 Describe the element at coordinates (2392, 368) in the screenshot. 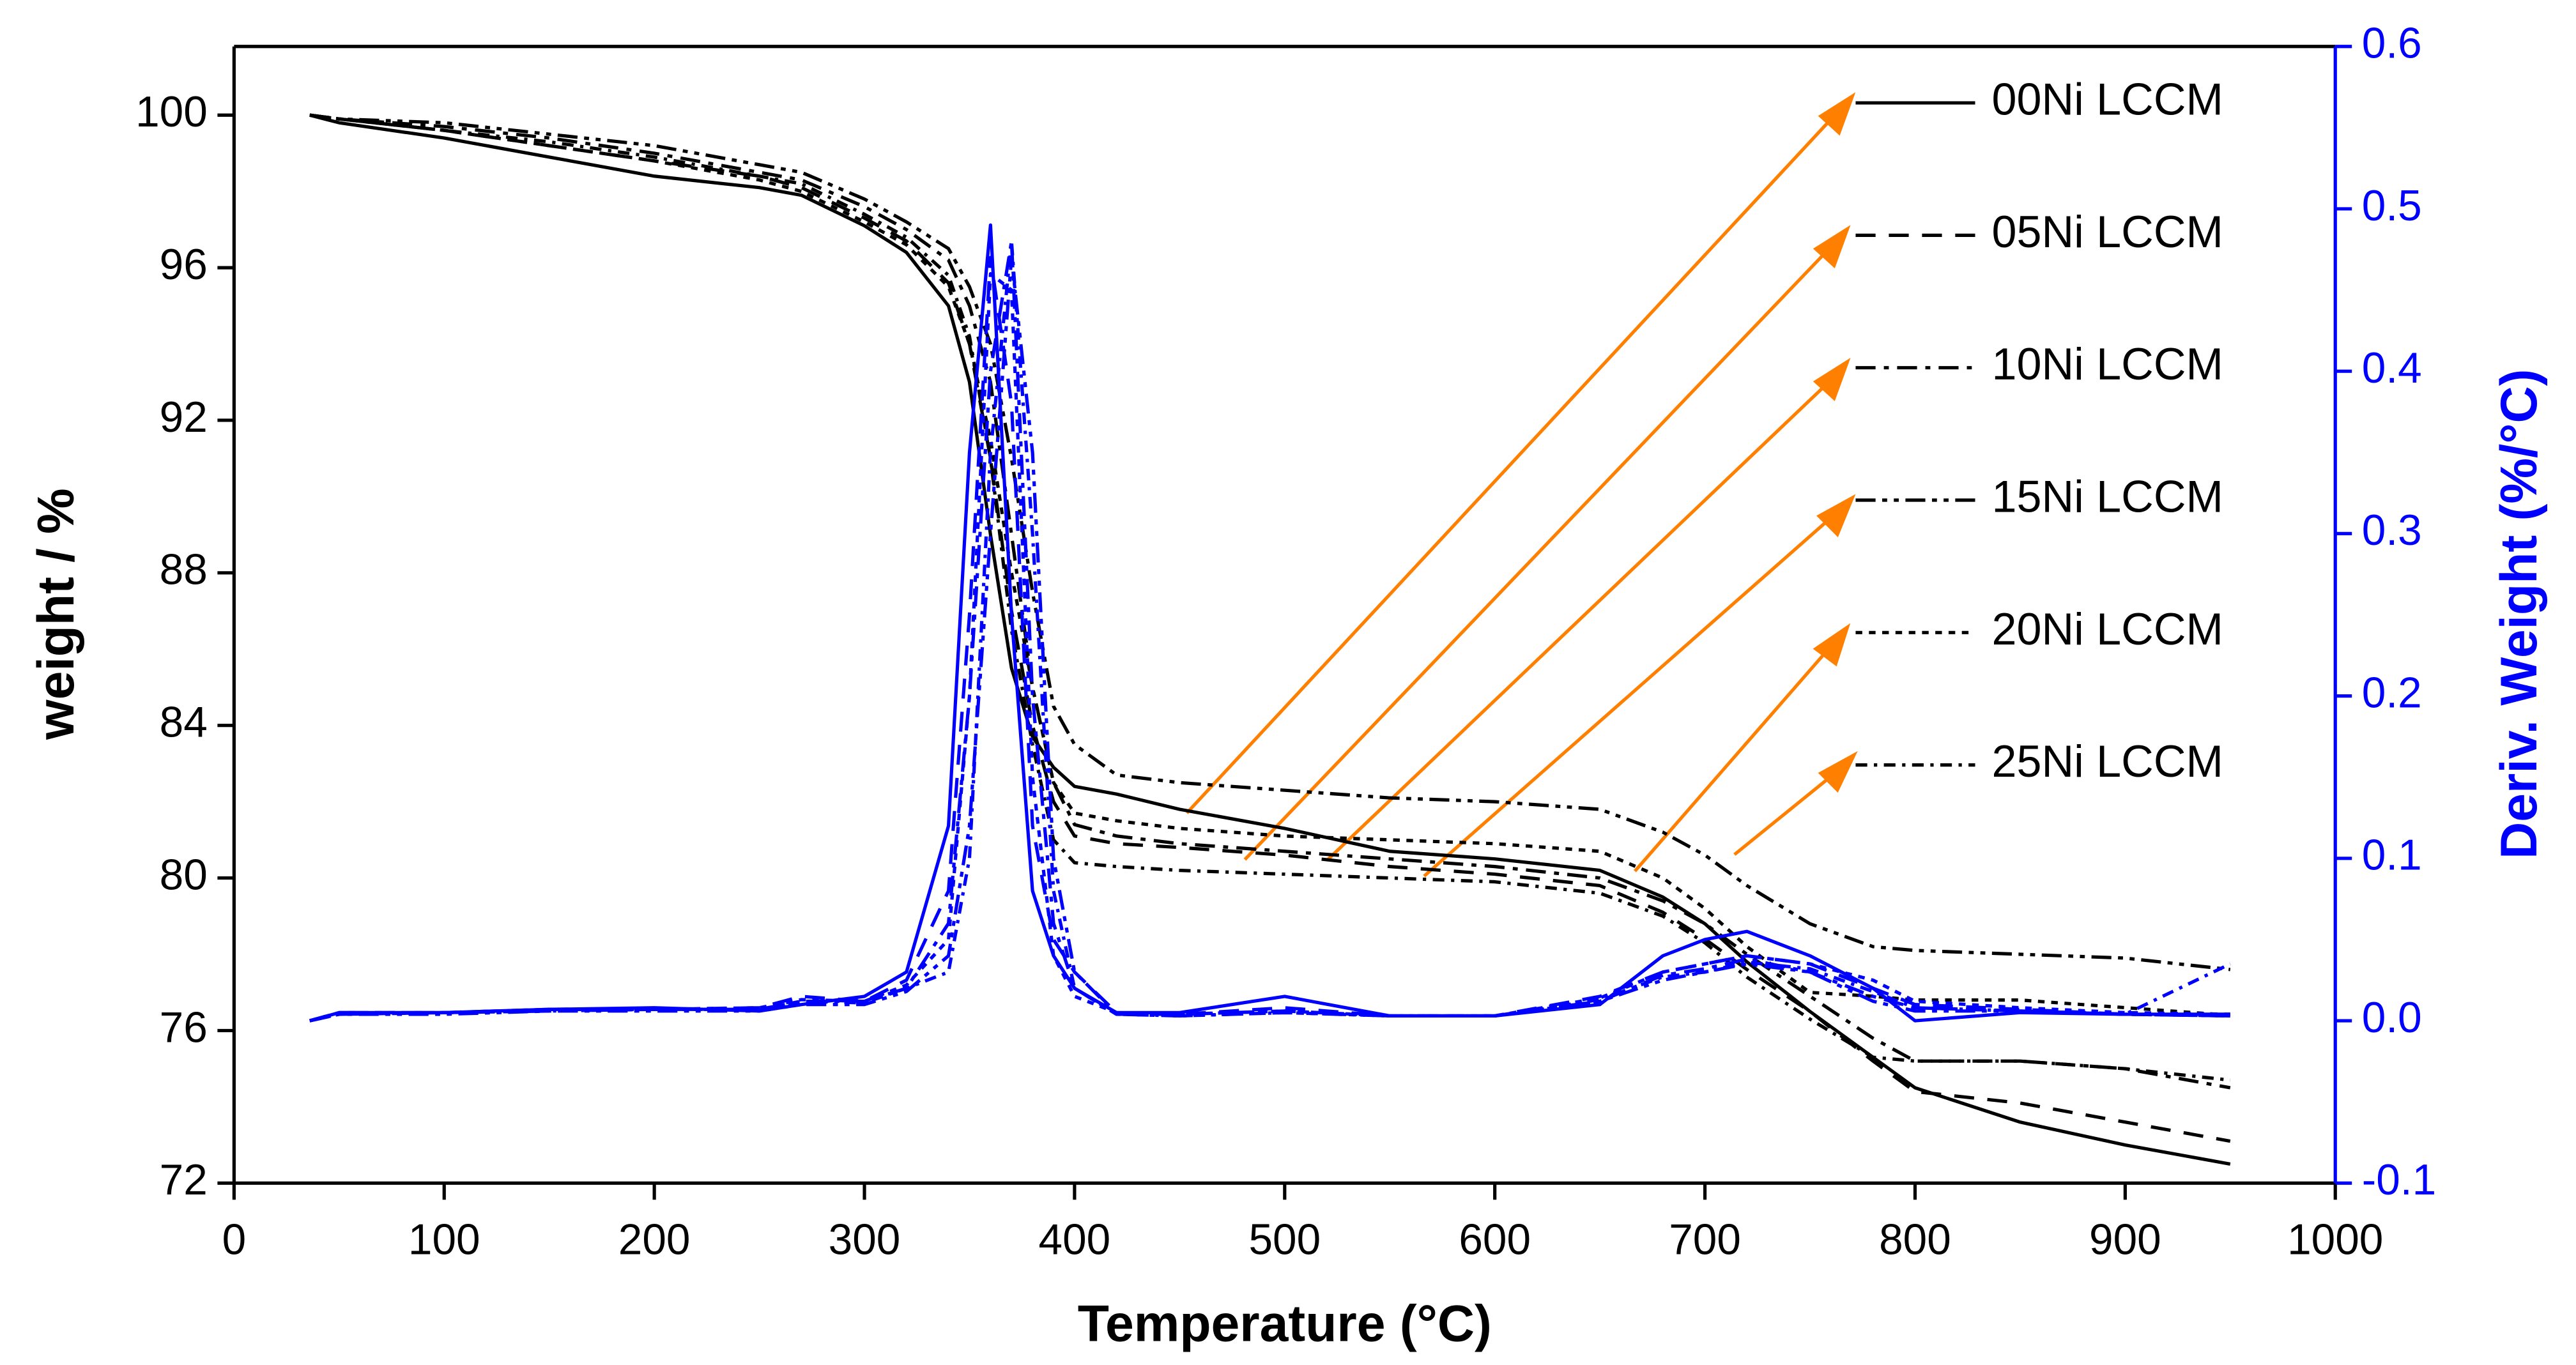

I see `y2-tick-label: 0.4` at that location.